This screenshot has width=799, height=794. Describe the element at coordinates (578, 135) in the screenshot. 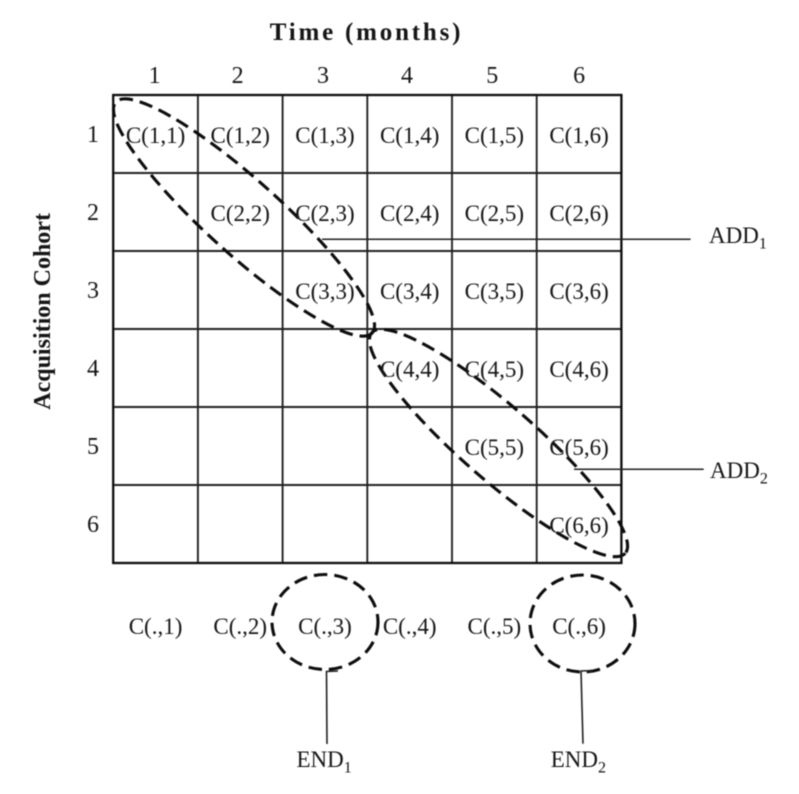

I see `svg-text: C(1,6)` at that location.